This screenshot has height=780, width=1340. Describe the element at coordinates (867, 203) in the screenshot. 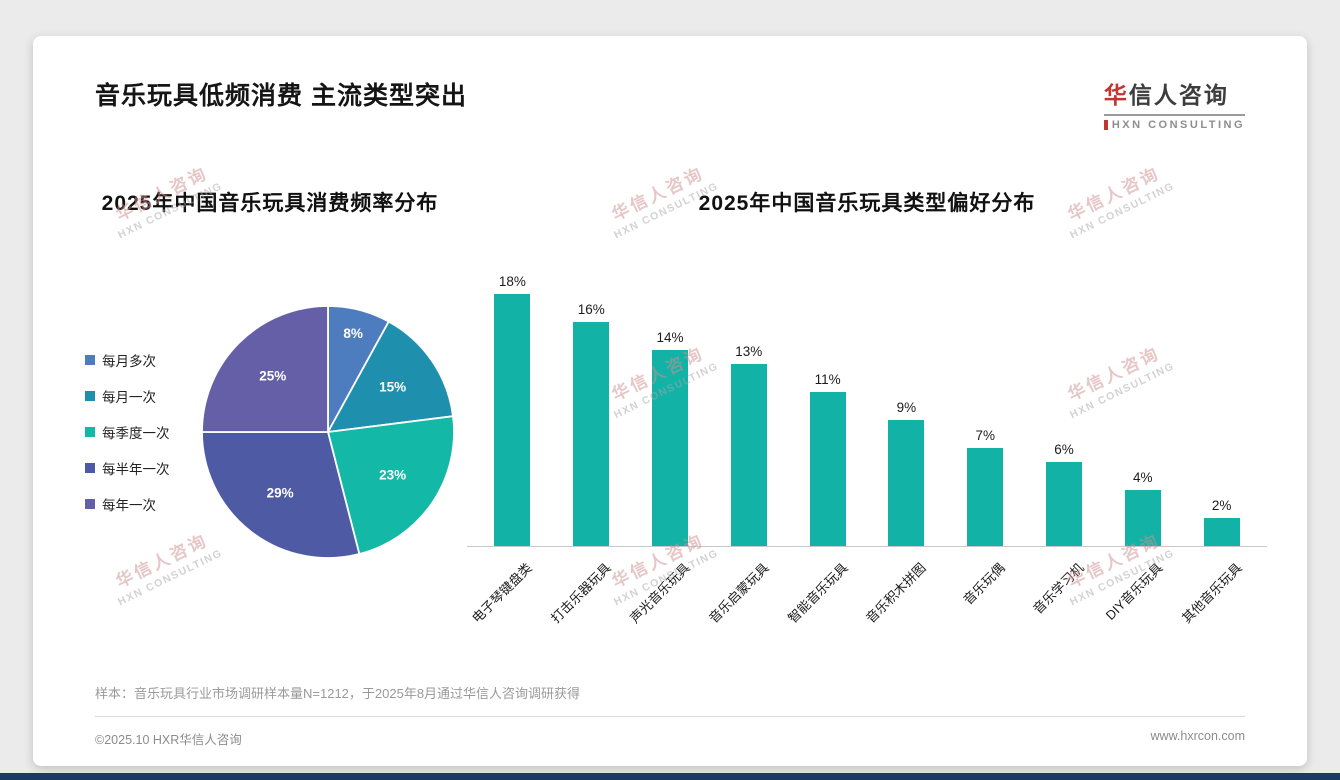

I see `bar-chart-title: 2025年中国音乐玩具类型偏好分布` at that location.